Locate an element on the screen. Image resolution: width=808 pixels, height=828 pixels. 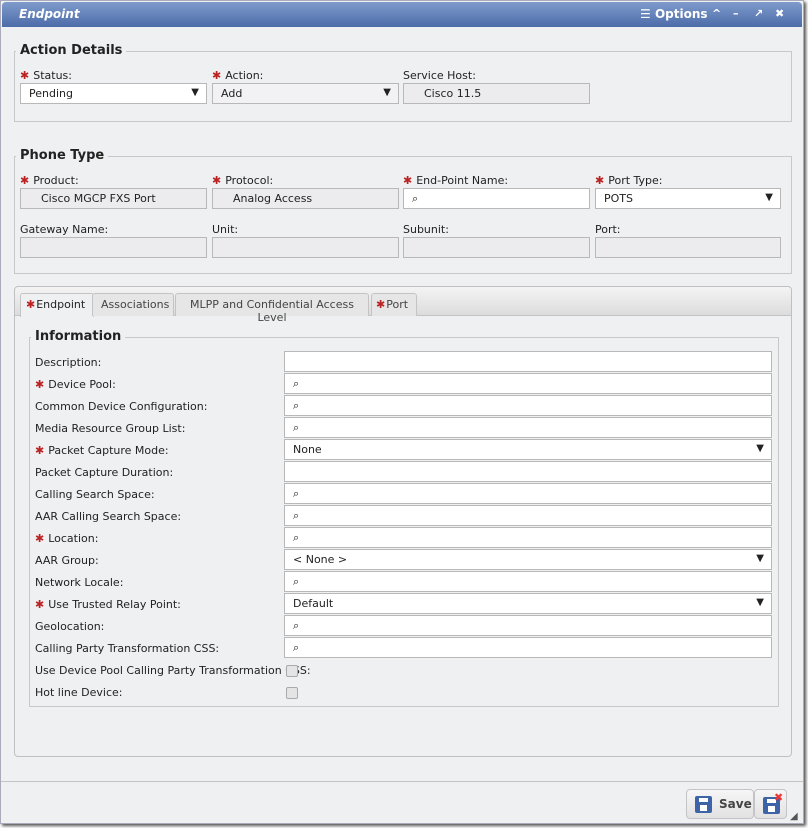
status-label: ✱ Status: is located at coordinates (46, 75).